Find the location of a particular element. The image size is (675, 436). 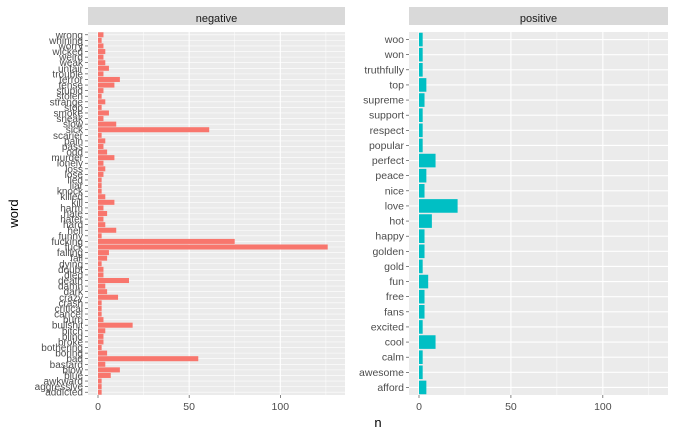

x-tick-label: 0 is located at coordinates (98, 407).